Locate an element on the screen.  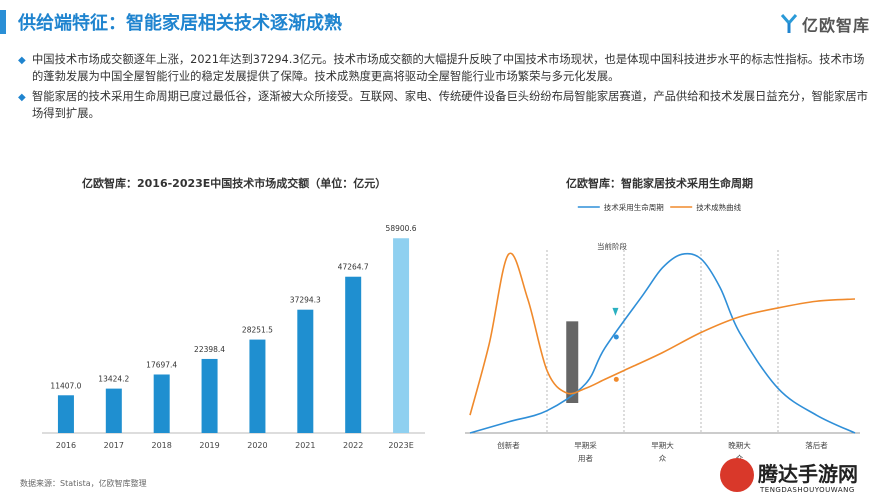
bar-chart-title: 亿欧智库：2016-2023E中国技术市场成交额（单位：亿元） is located at coordinates (234, 183).